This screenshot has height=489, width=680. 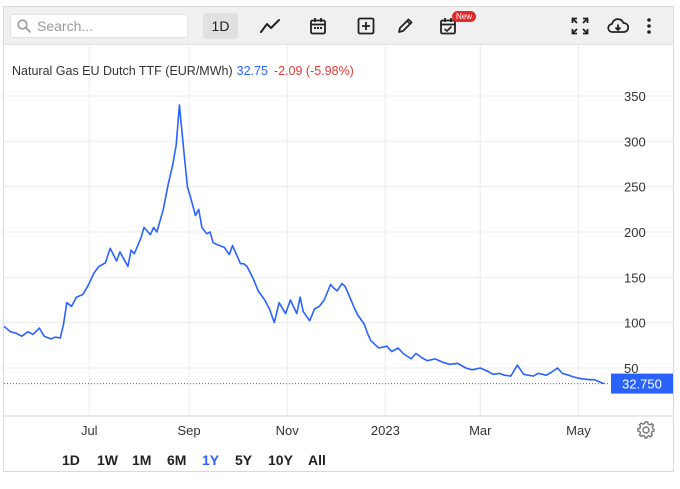 What do you see at coordinates (89, 430) in the screenshot?
I see `x-tick-label: Jul` at bounding box center [89, 430].